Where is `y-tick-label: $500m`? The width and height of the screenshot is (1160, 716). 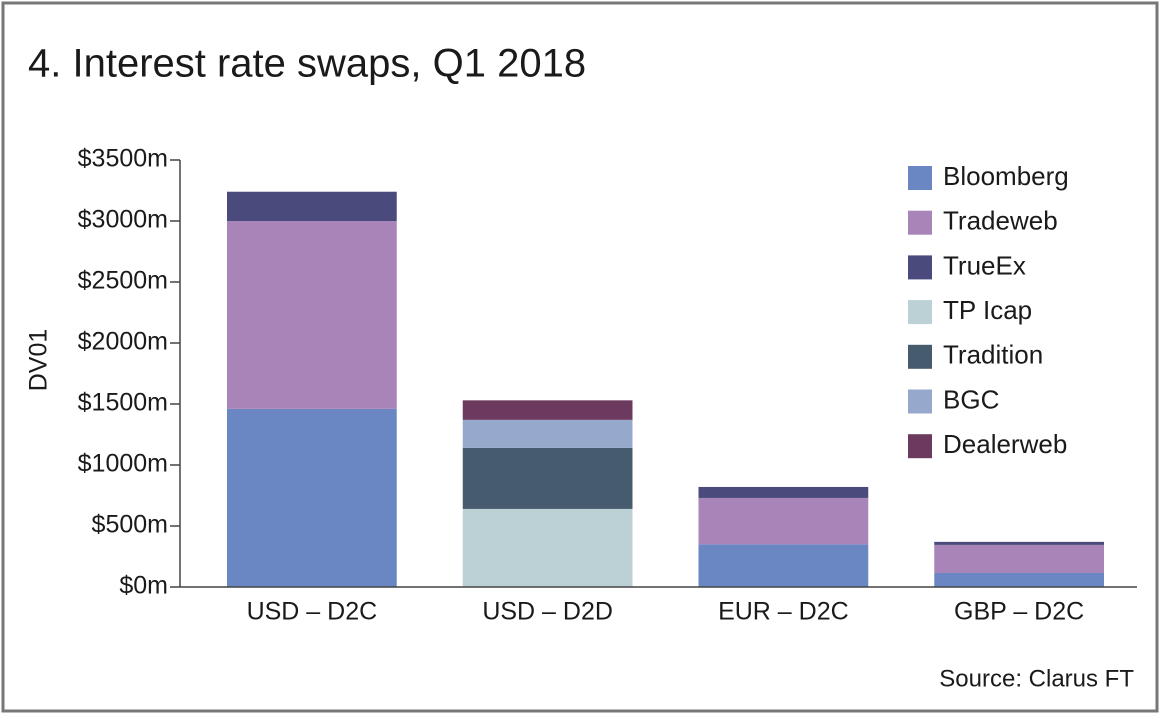 y-tick-label: $500m is located at coordinates (130, 525).